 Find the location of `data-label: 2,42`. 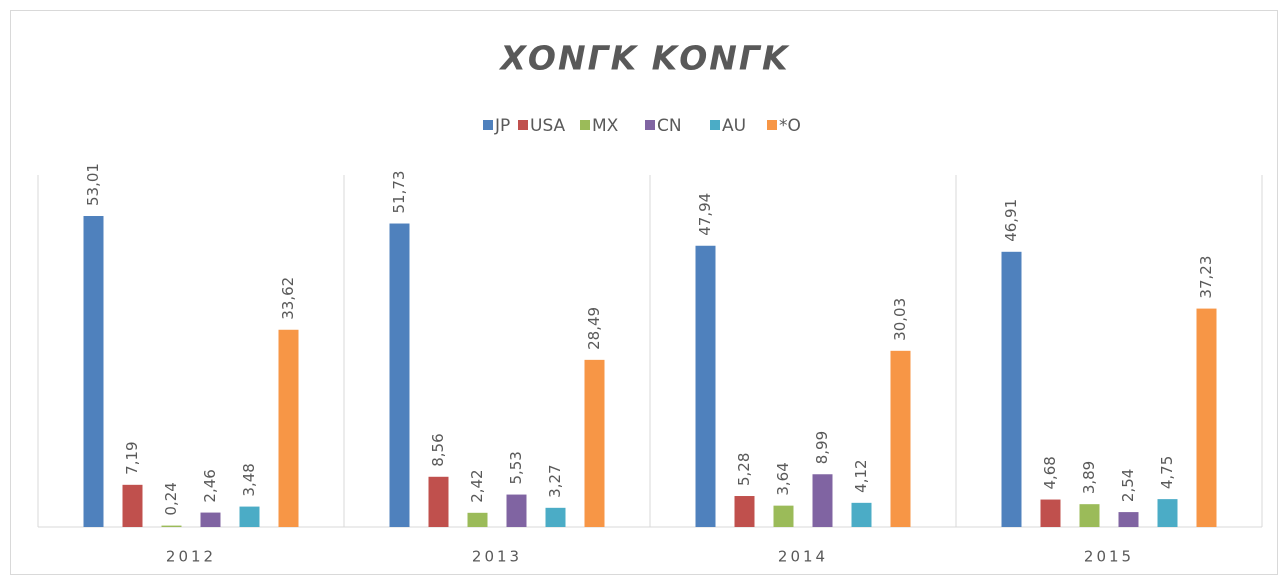

data-label: 2,42 is located at coordinates (477, 485).